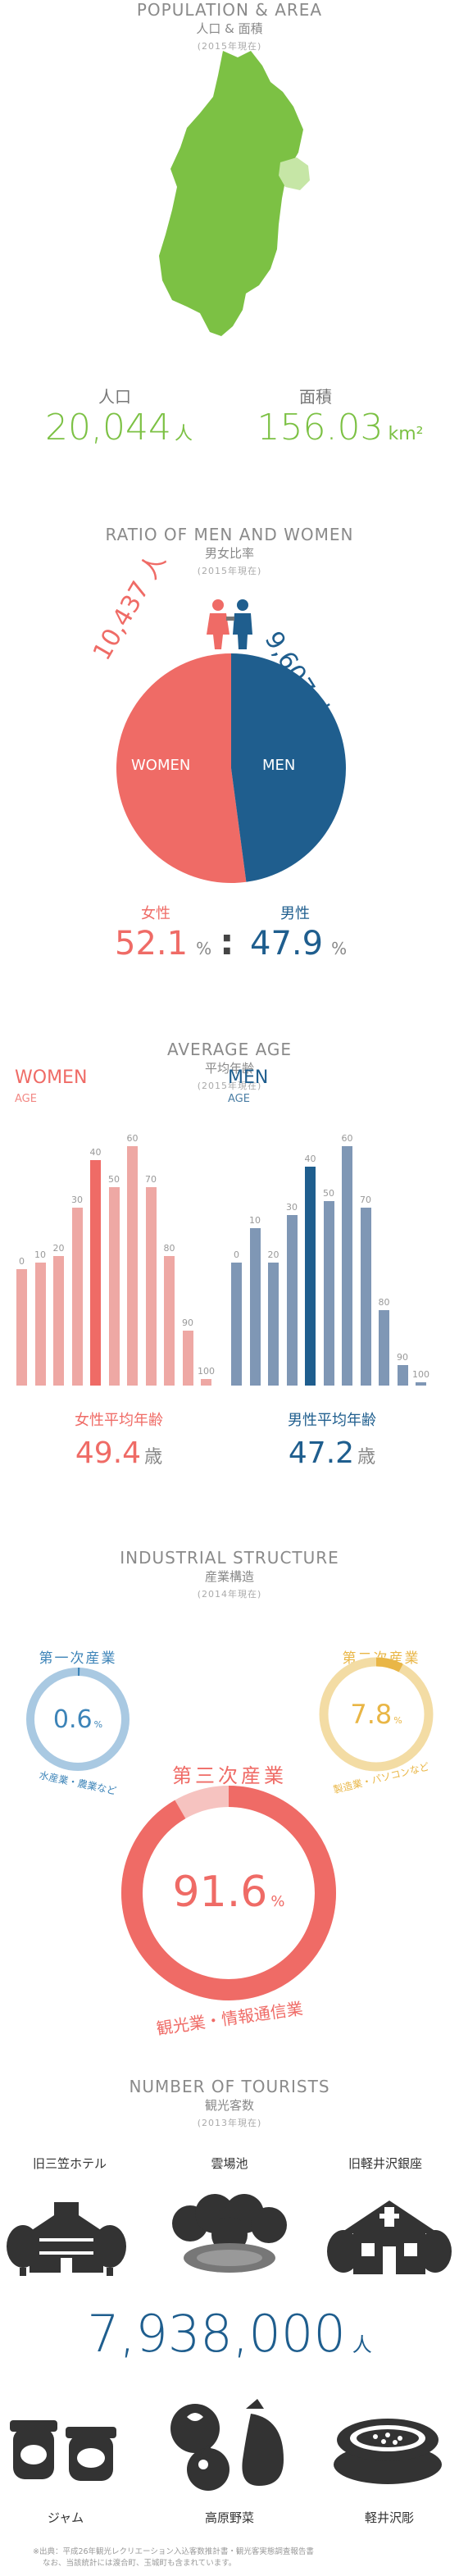  What do you see at coordinates (161, 765) in the screenshot?
I see `women-pie-label: WOMEN` at bounding box center [161, 765].